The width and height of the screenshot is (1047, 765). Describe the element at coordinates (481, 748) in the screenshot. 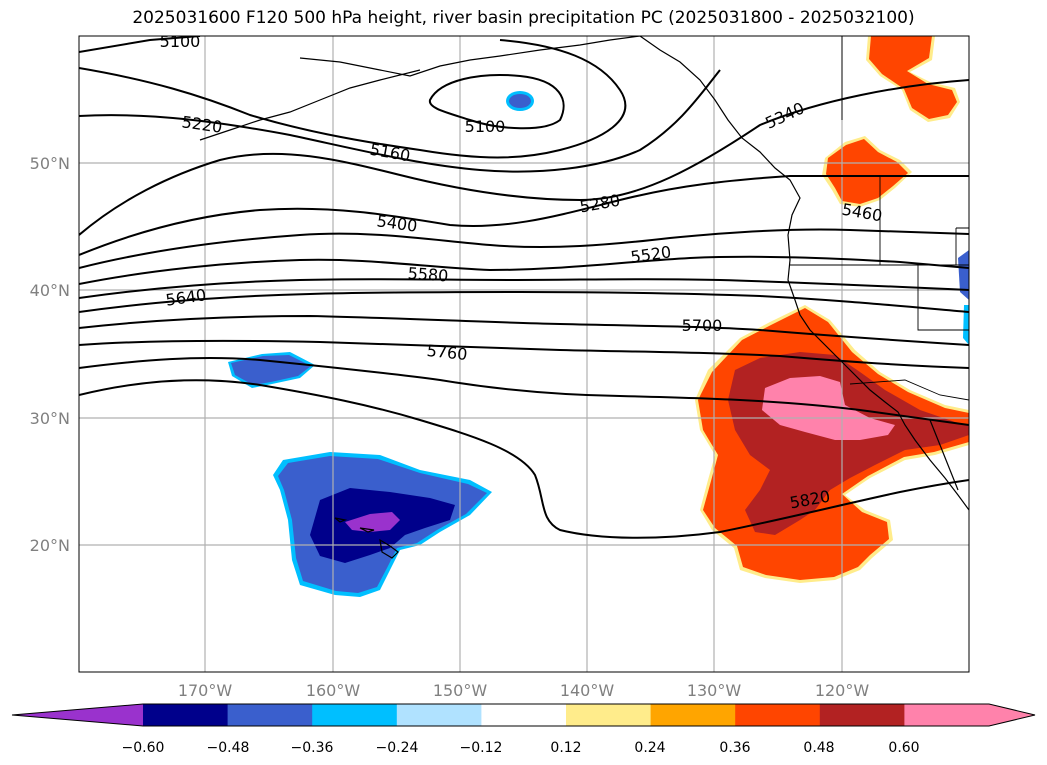

I see `colorbar-tick: −0.12` at that location.